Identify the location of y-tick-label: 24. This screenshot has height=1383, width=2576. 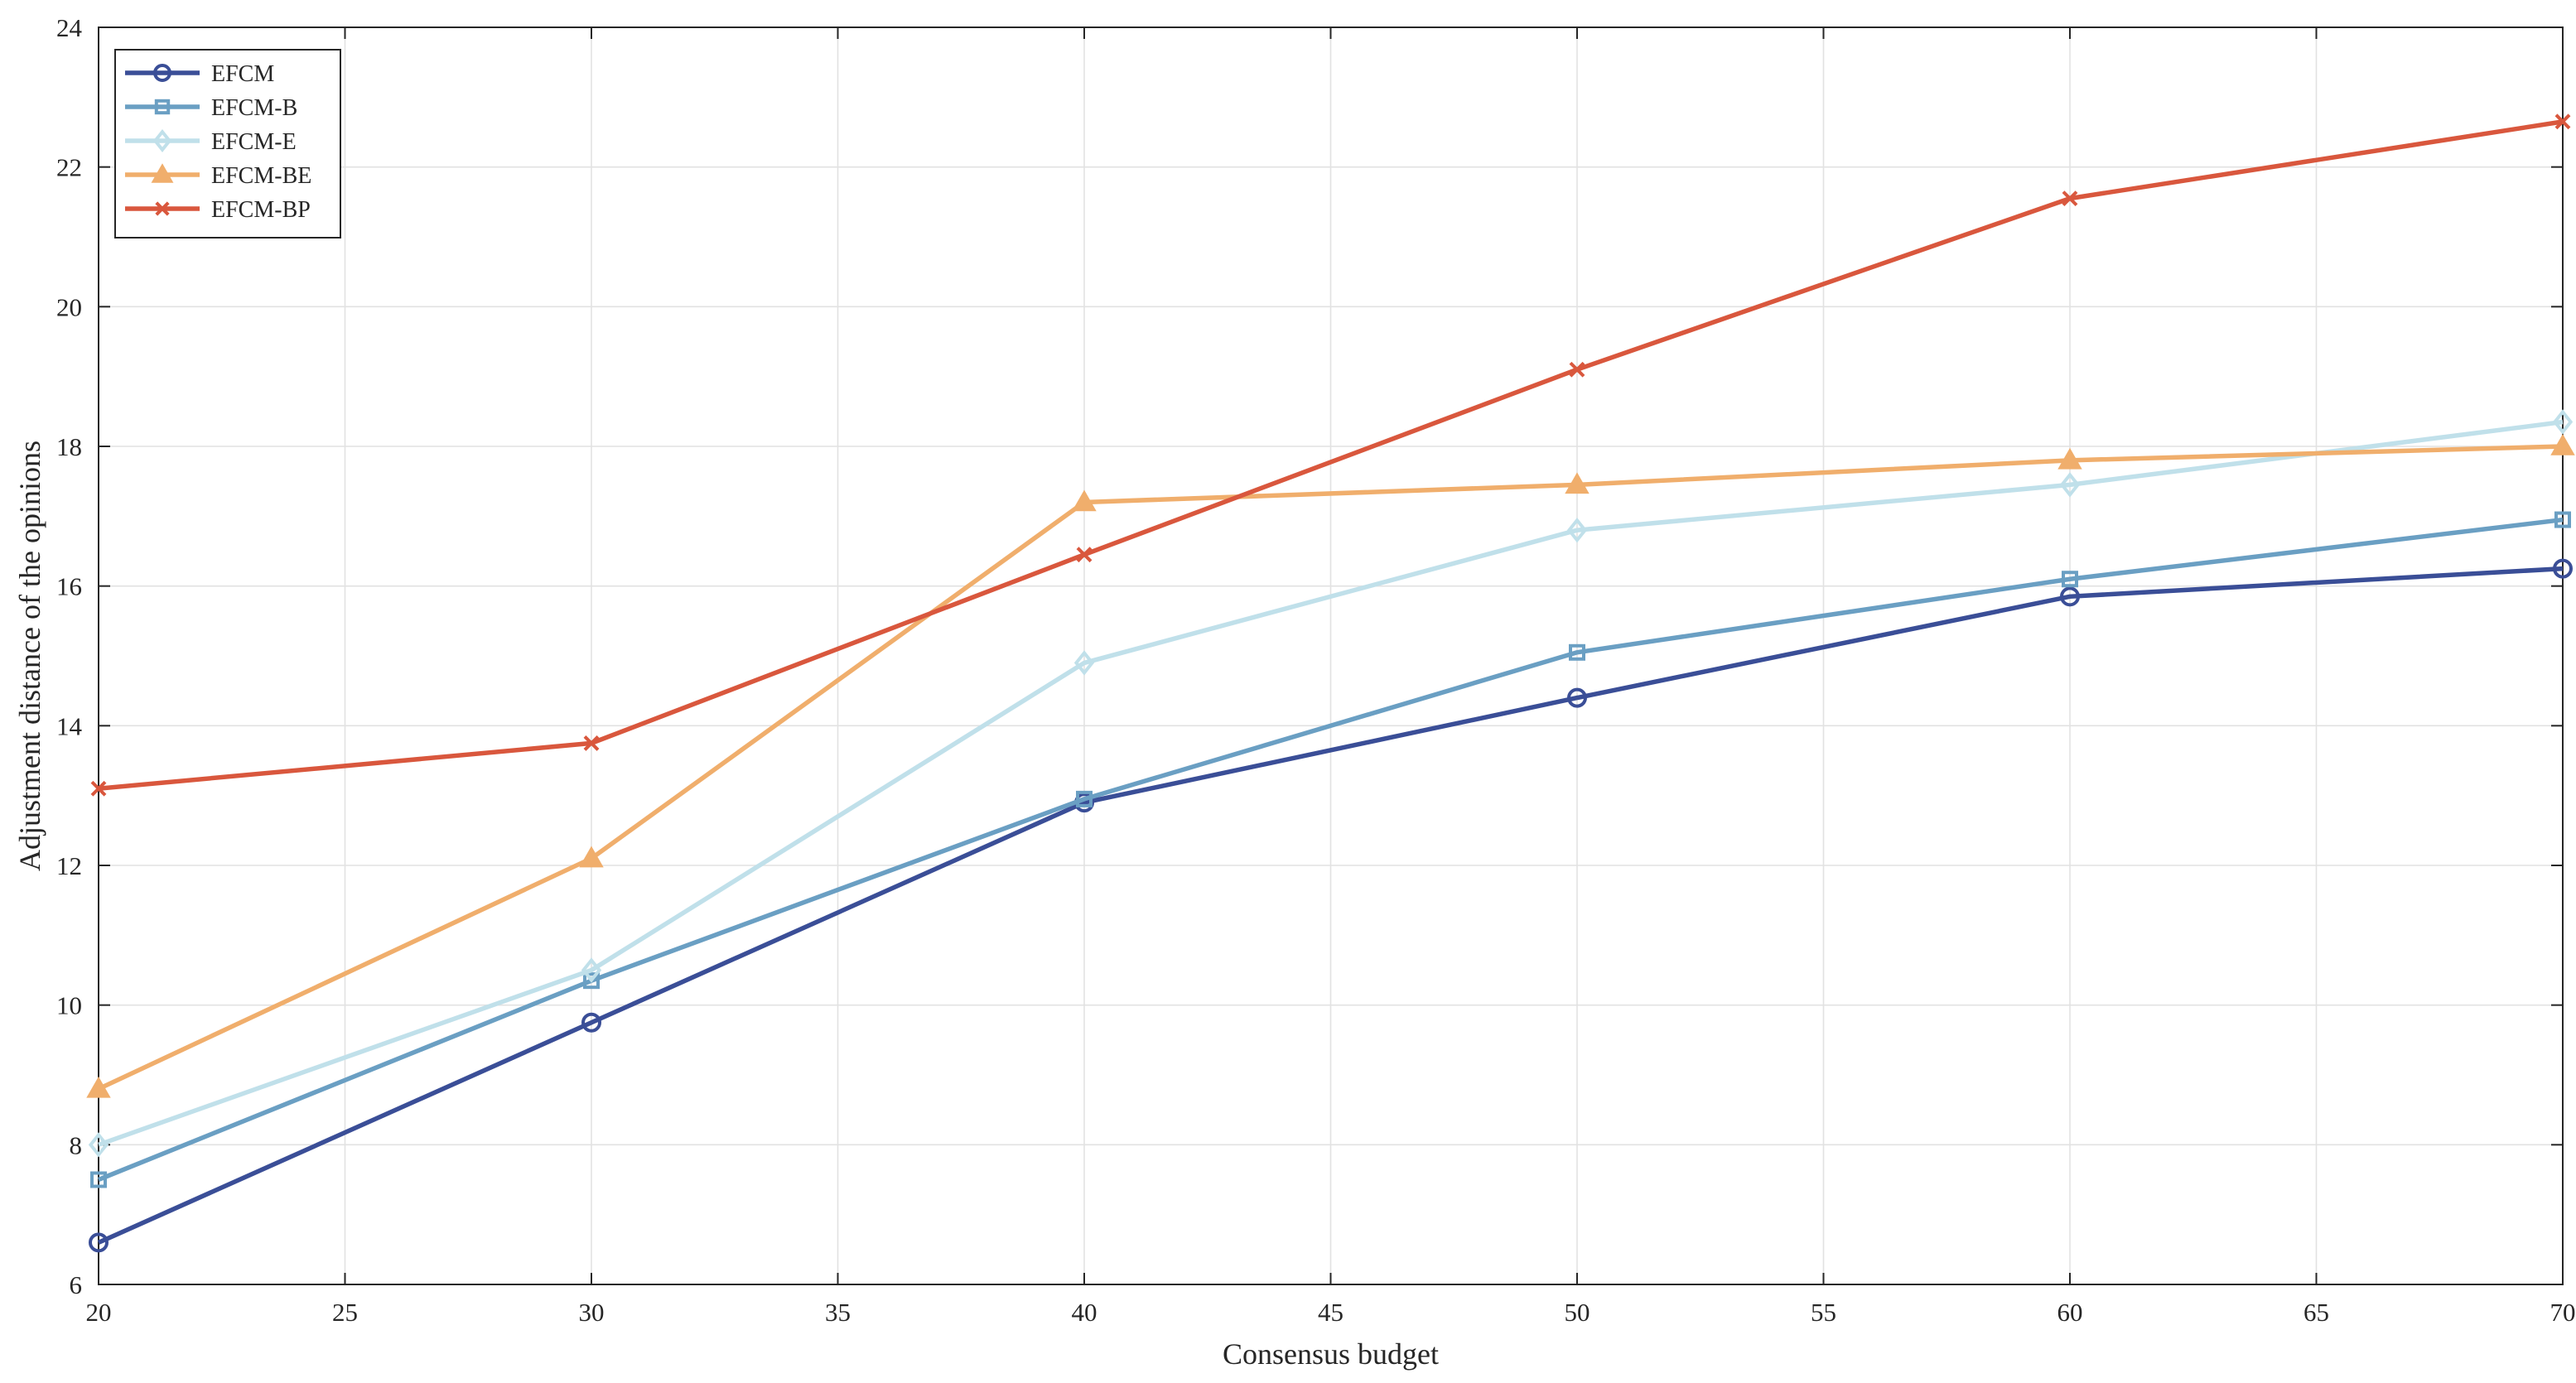
(69, 27).